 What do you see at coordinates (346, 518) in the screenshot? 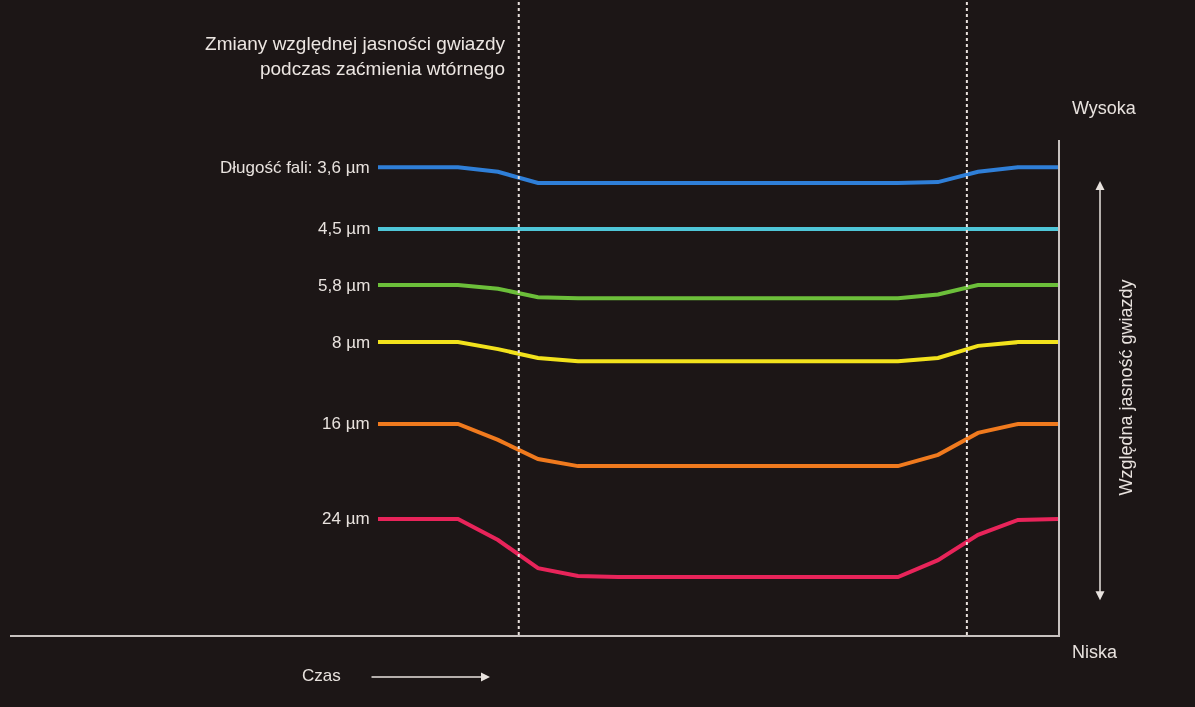
I see `series-label: 24 µm` at bounding box center [346, 518].